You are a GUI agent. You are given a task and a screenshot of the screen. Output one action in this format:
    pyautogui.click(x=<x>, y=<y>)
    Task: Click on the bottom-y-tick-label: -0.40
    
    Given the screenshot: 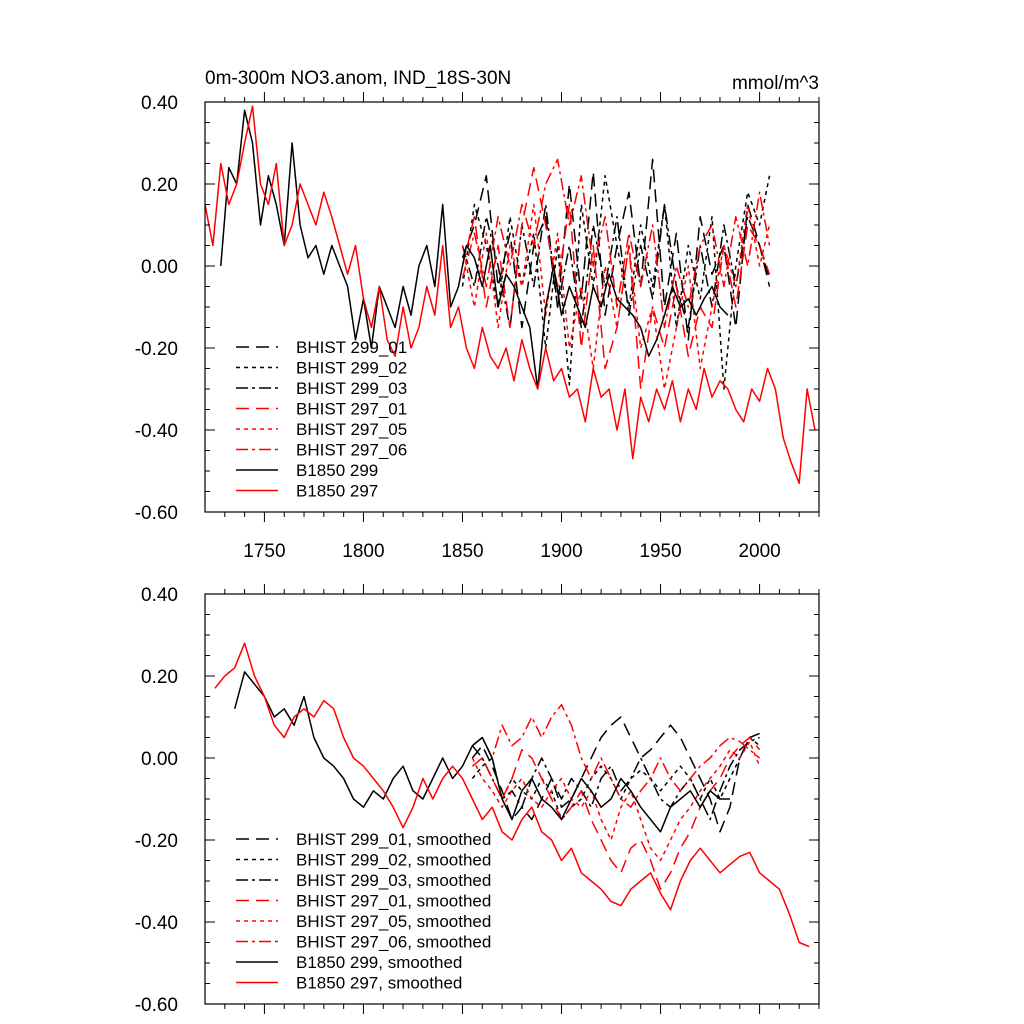 What is the action you would take?
    pyautogui.click(x=156, y=923)
    